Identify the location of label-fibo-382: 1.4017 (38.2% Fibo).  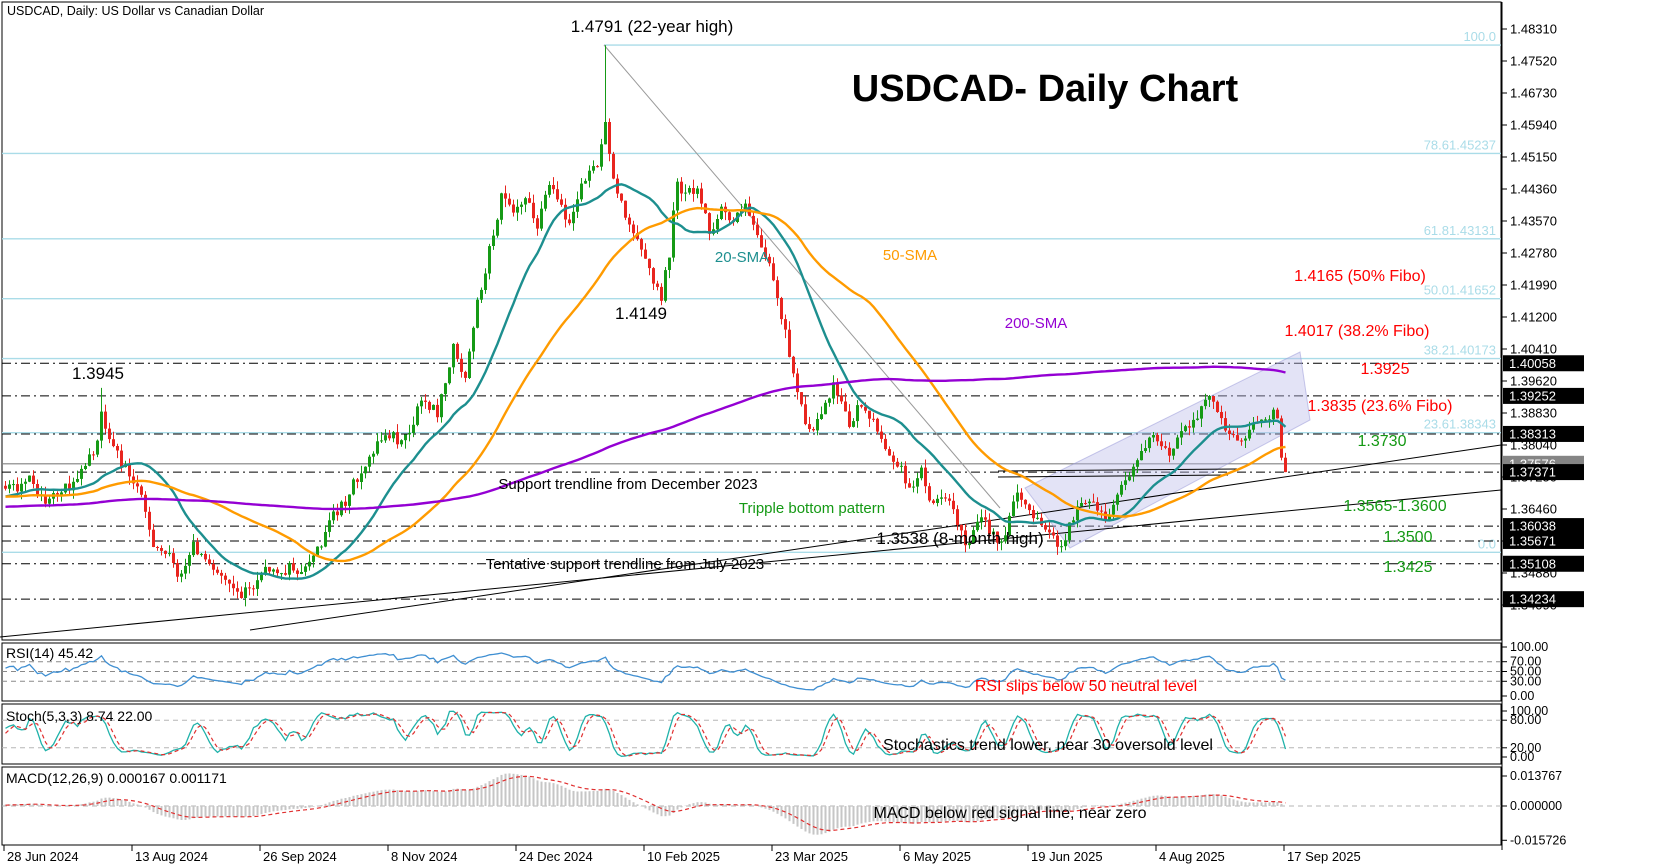
(1357, 331).